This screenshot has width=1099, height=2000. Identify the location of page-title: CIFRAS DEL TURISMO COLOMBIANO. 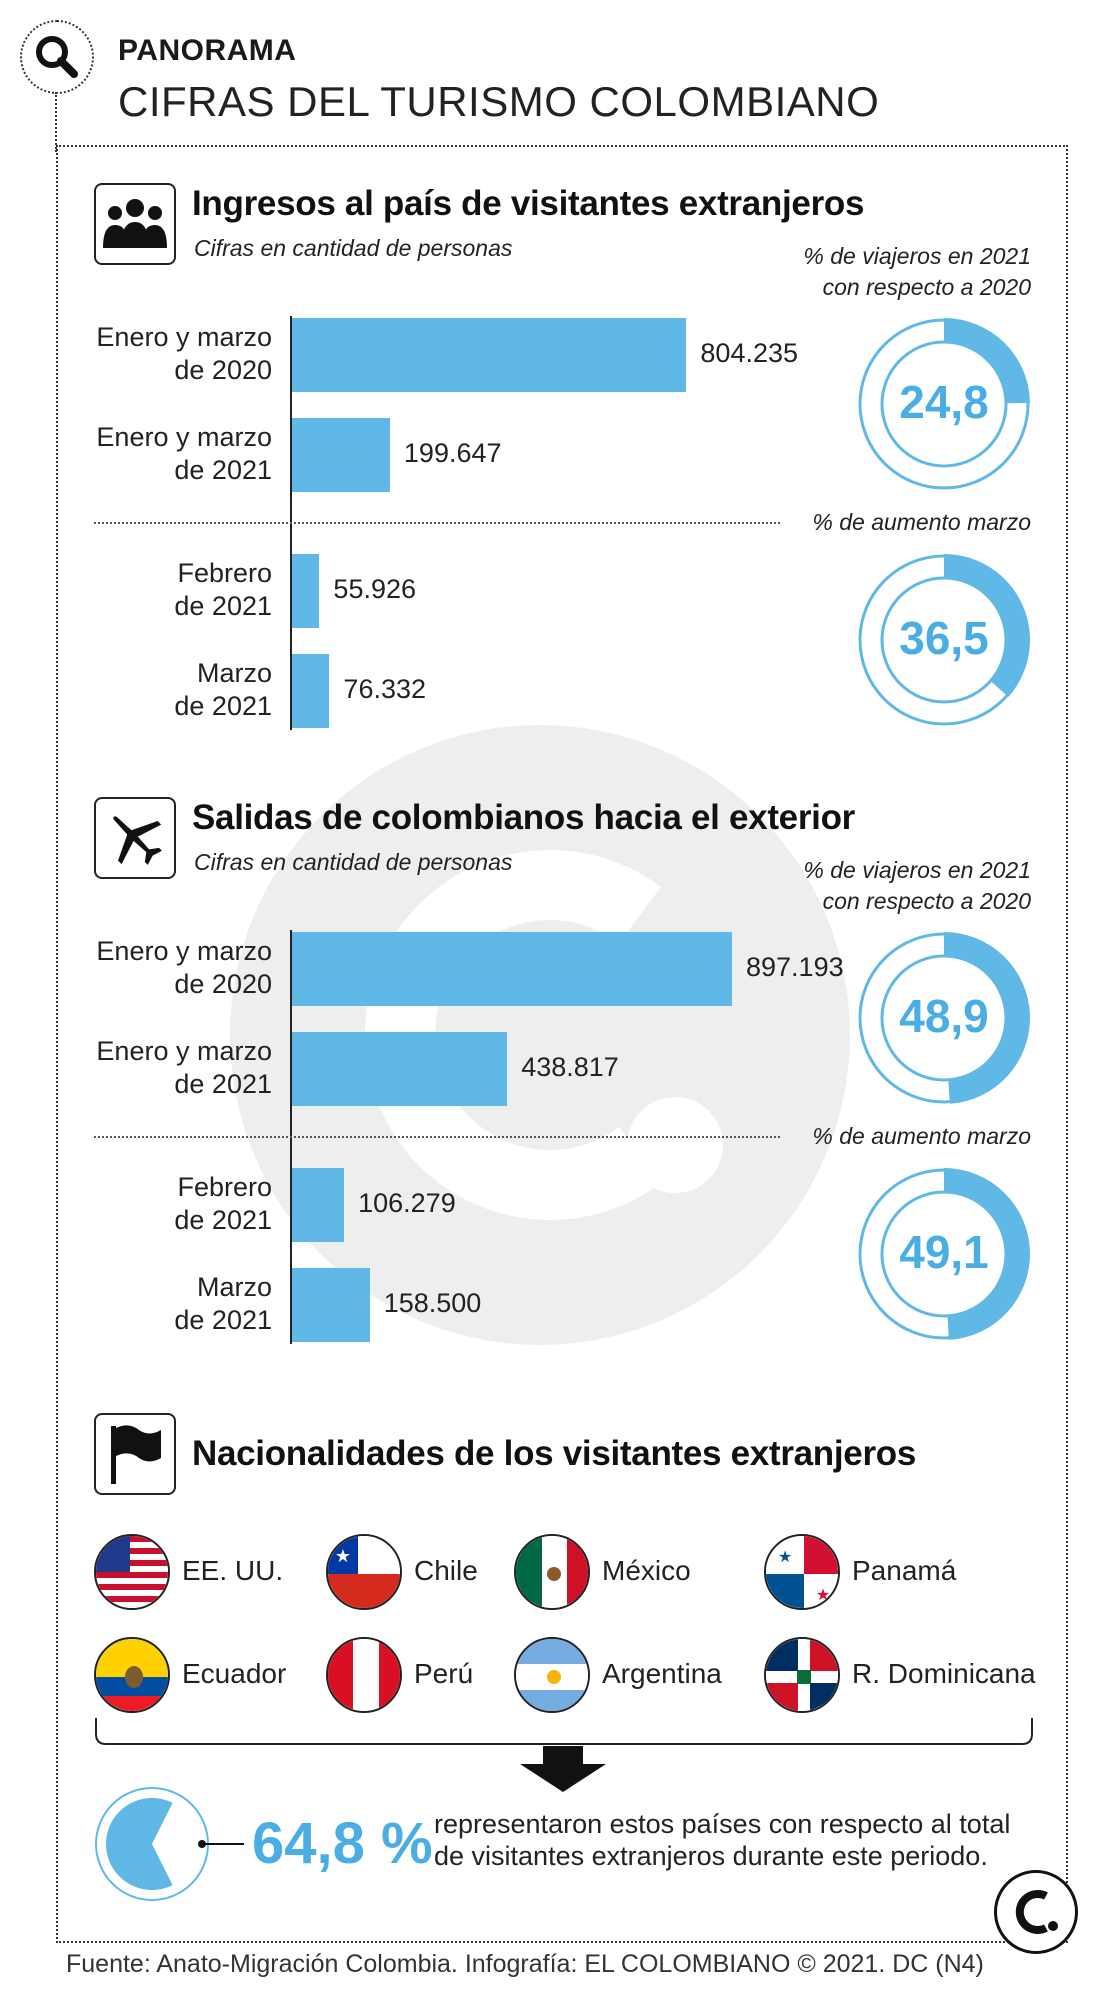
(499, 101).